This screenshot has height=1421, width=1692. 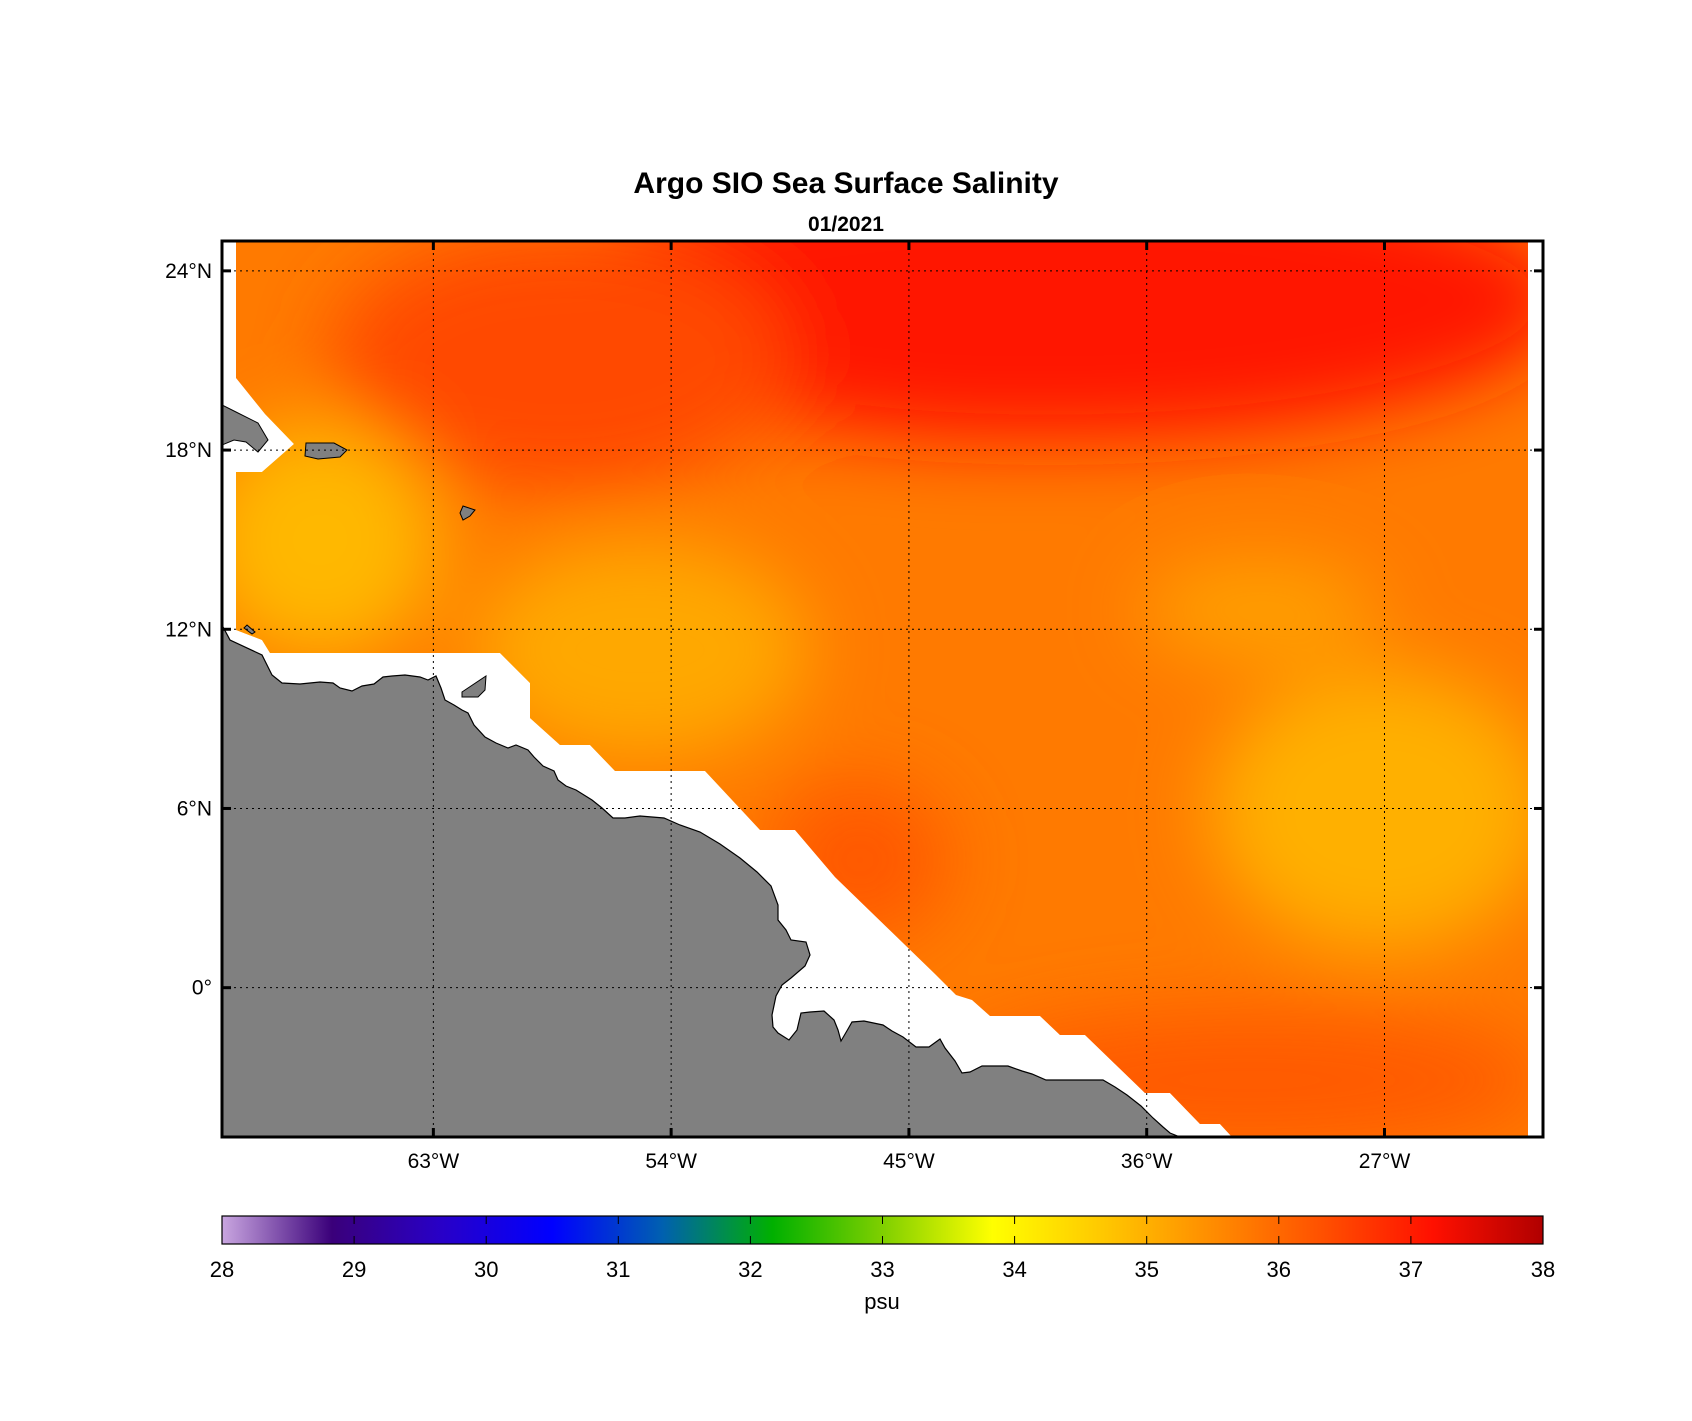 I want to click on colorbar-tick-label: 28, so click(x=222, y=1269).